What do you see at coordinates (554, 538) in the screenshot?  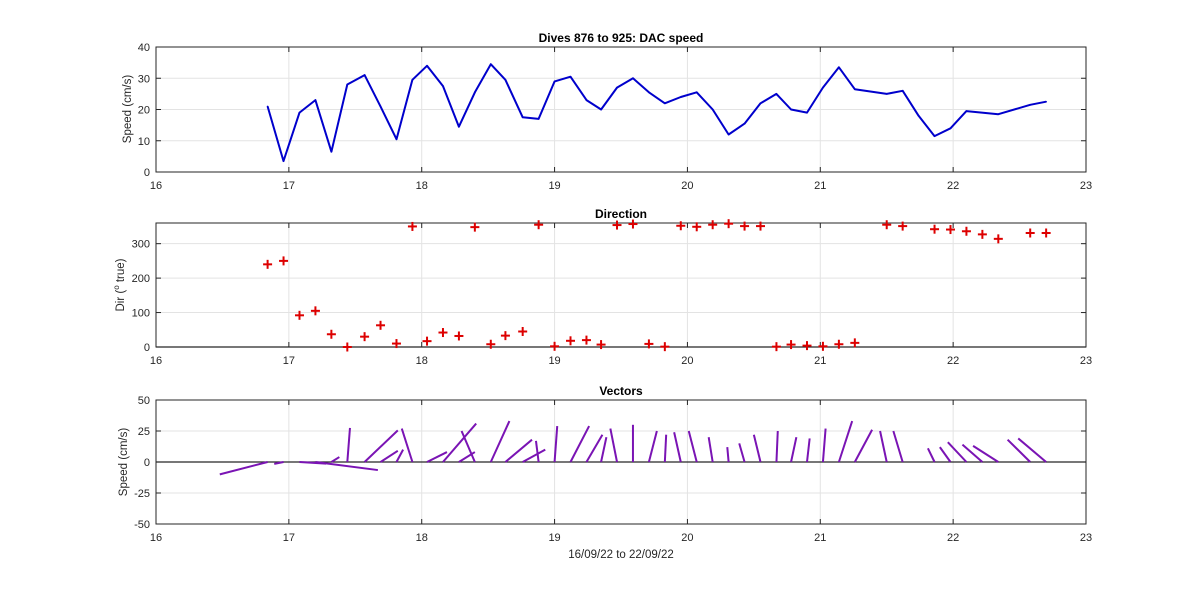 I see `vectors-chart-x-tick-label: 19` at bounding box center [554, 538].